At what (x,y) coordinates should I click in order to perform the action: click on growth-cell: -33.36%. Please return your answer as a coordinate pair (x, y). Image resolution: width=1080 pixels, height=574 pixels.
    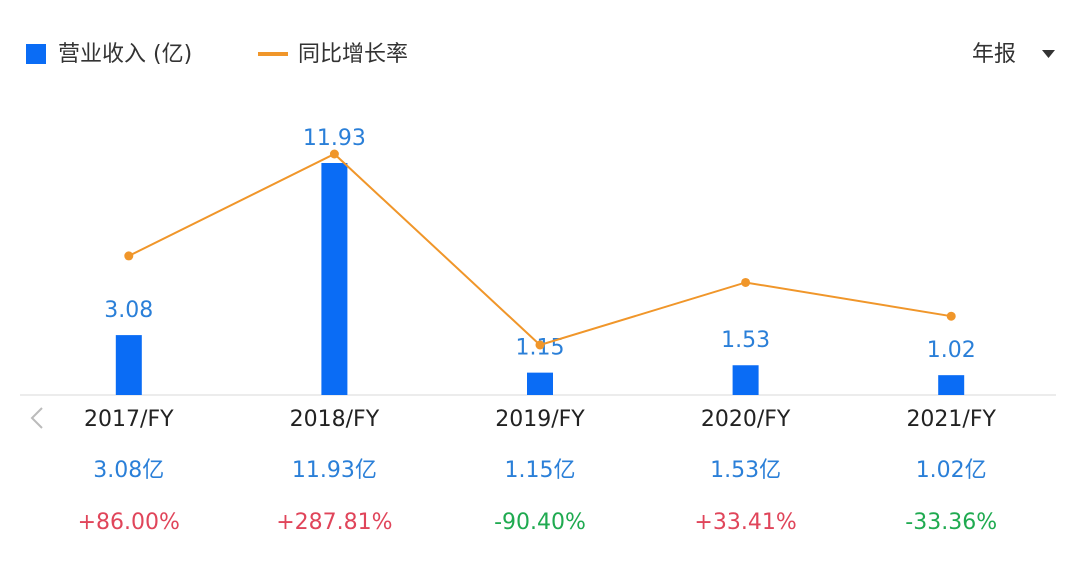
    Looking at the image, I should click on (951, 522).